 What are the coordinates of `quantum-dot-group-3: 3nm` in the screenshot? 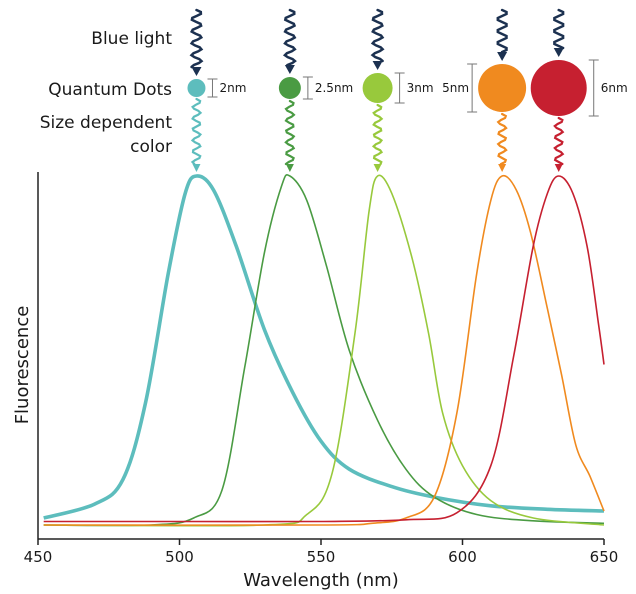 It's located at (398, 90).